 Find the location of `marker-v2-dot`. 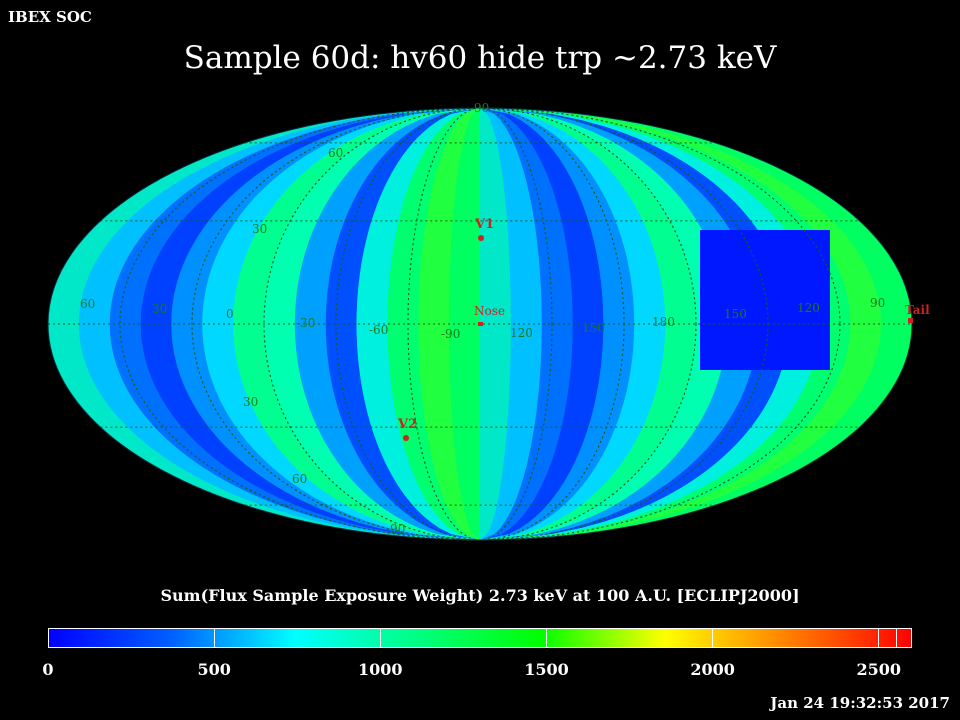

marker-v2-dot is located at coordinates (406, 438).